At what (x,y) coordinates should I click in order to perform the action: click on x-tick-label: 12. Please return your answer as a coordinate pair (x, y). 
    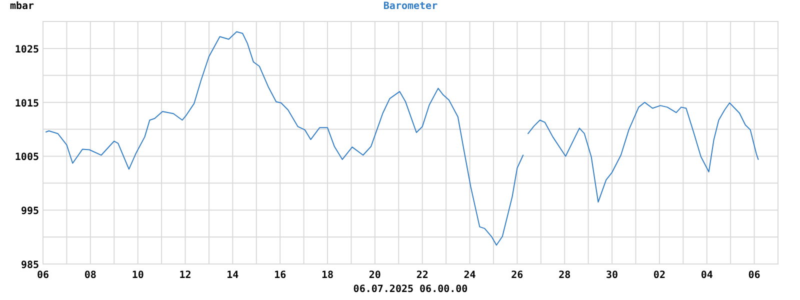
    Looking at the image, I should click on (185, 275).